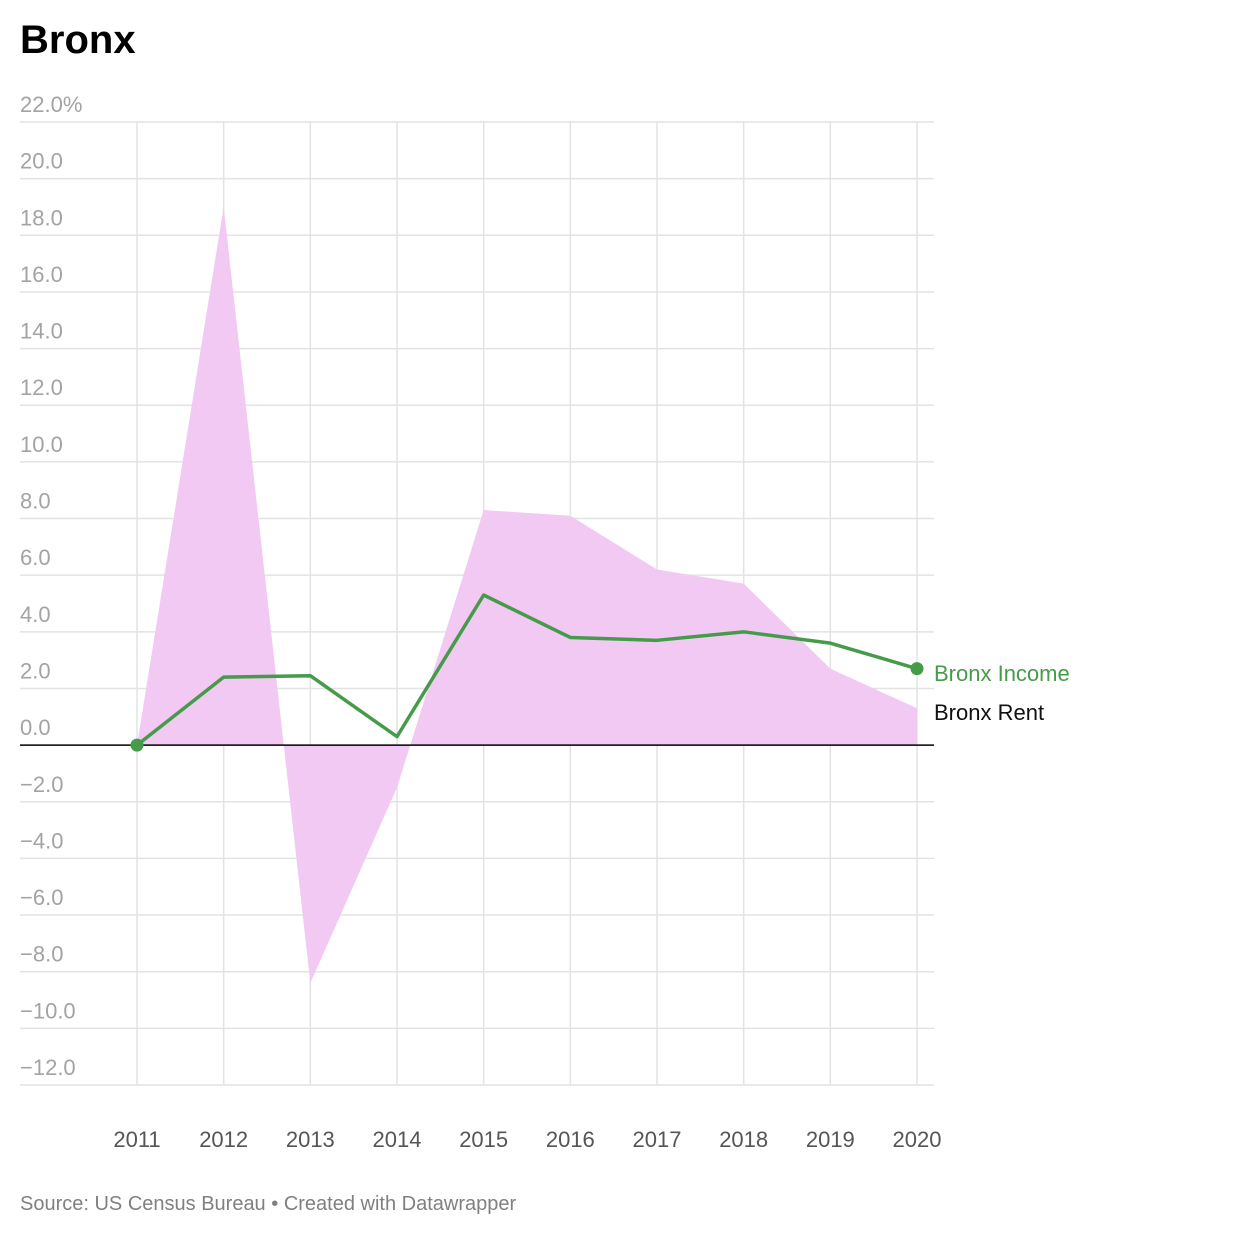 This screenshot has width=1240, height=1240. I want to click on y-tick-label: 20.0, so click(41, 161).